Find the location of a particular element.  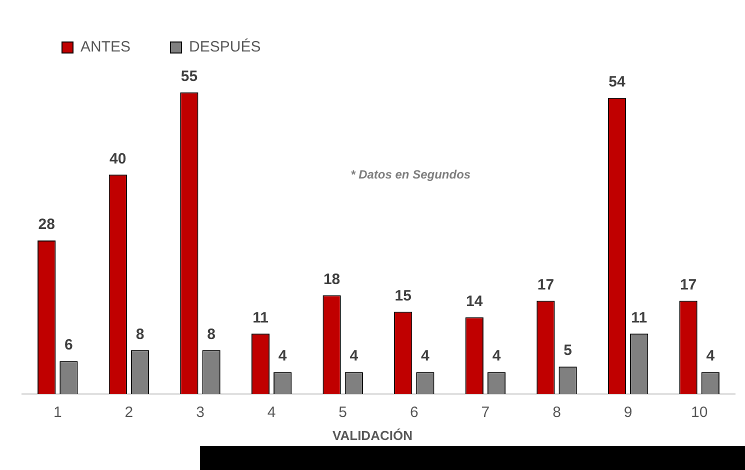

x-tick-label: 4 is located at coordinates (271, 413).